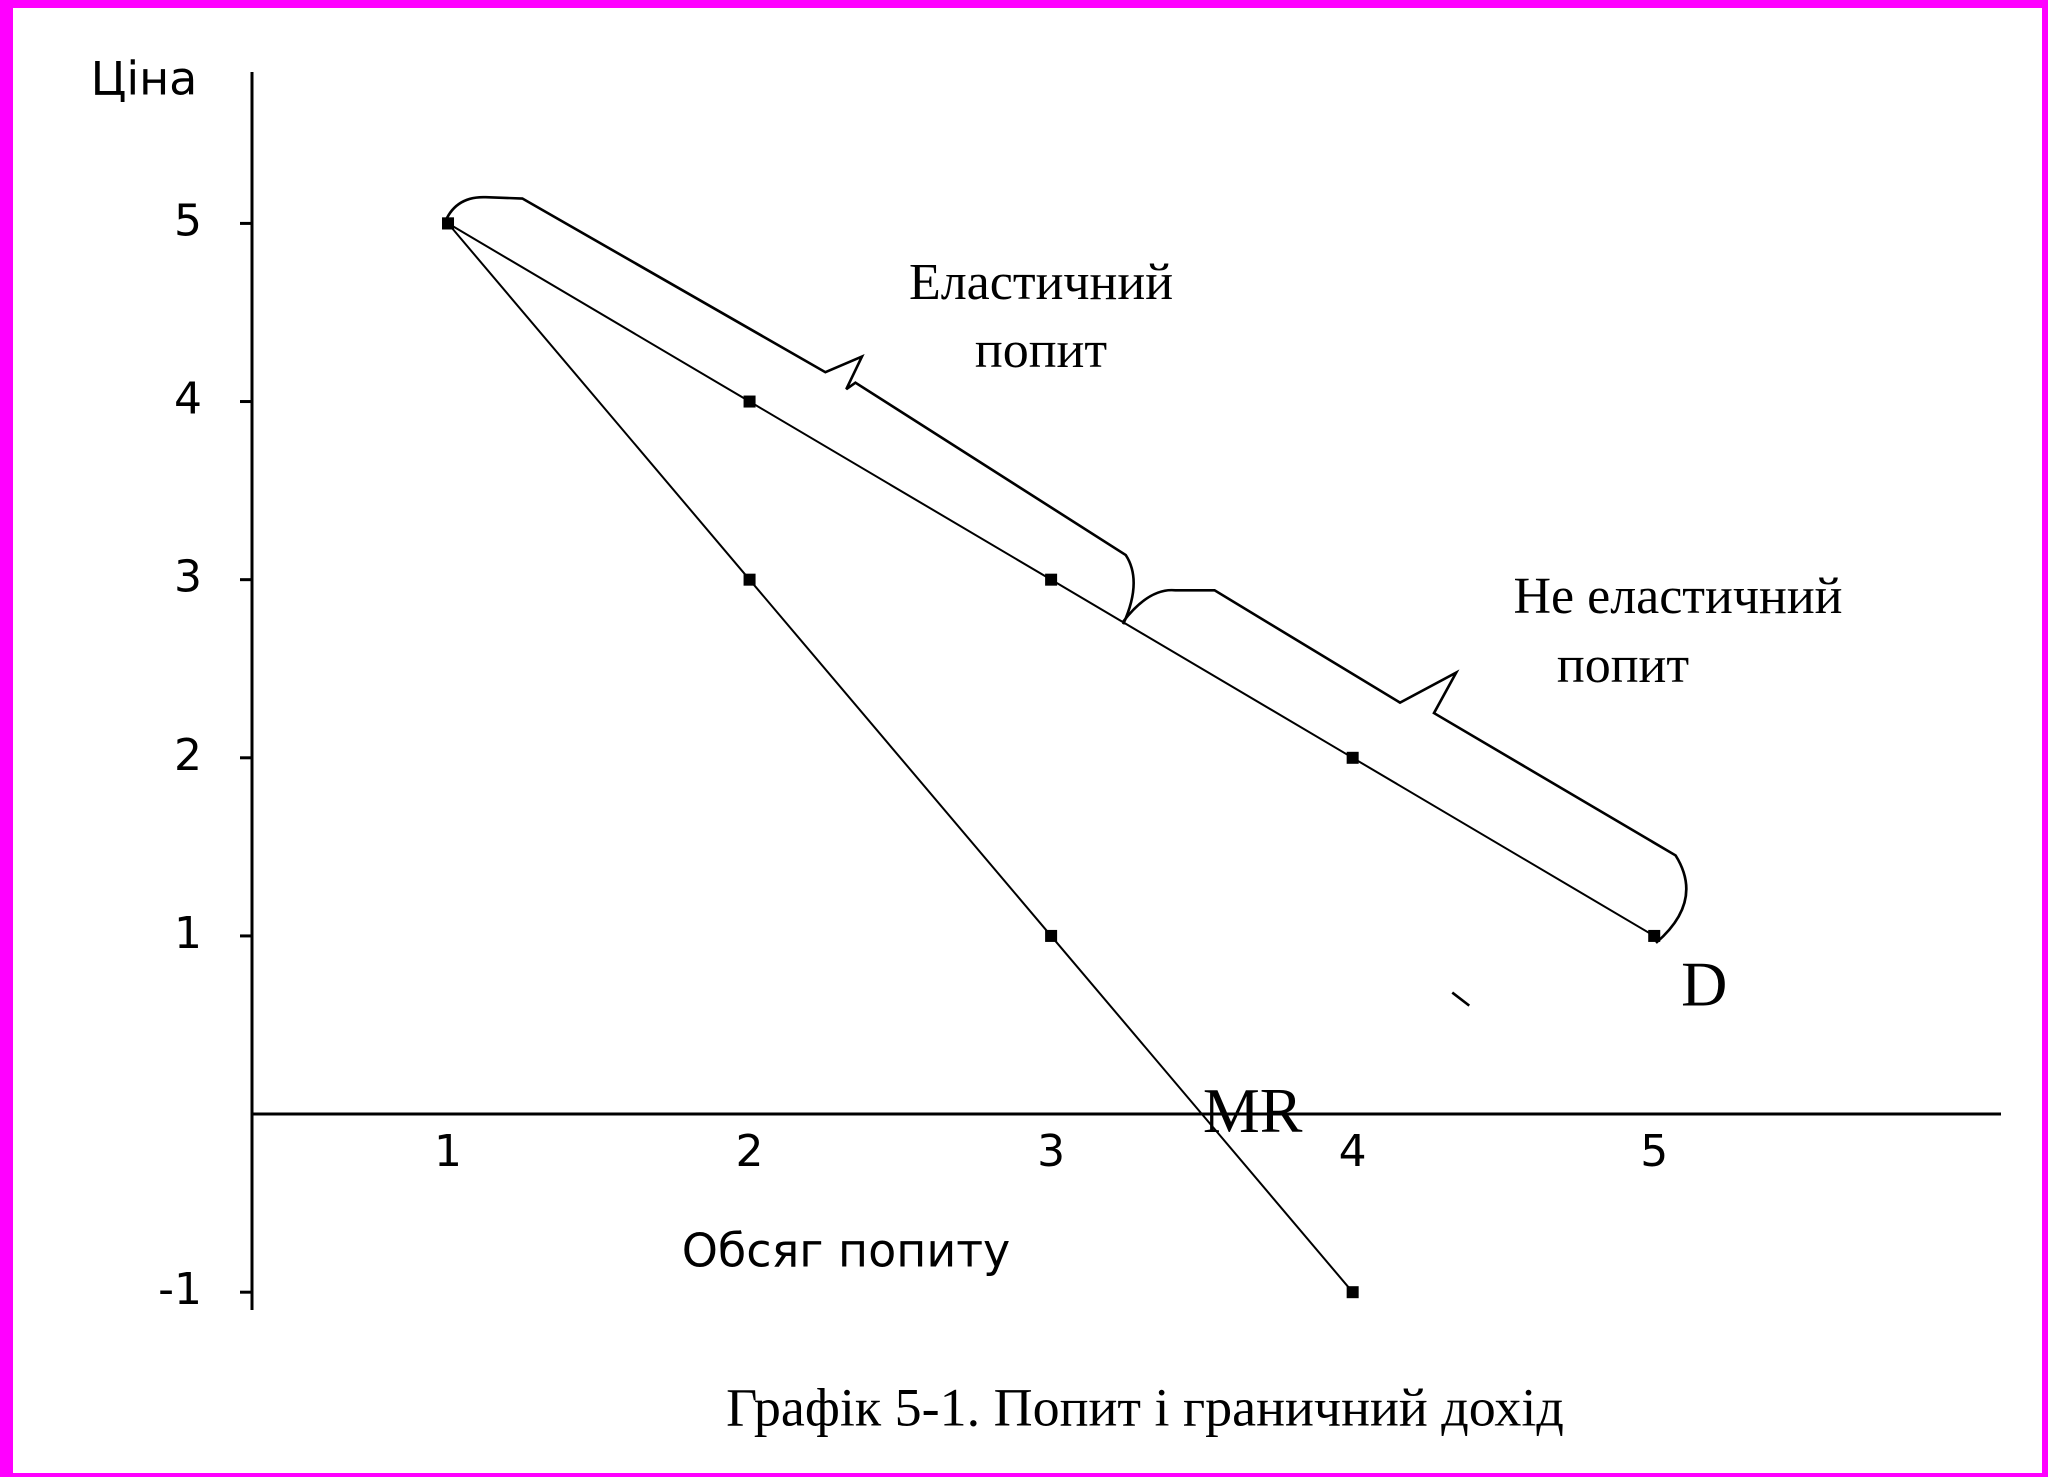  What do you see at coordinates (1051, 1151) in the screenshot?
I see `x-tick-label: 3` at bounding box center [1051, 1151].